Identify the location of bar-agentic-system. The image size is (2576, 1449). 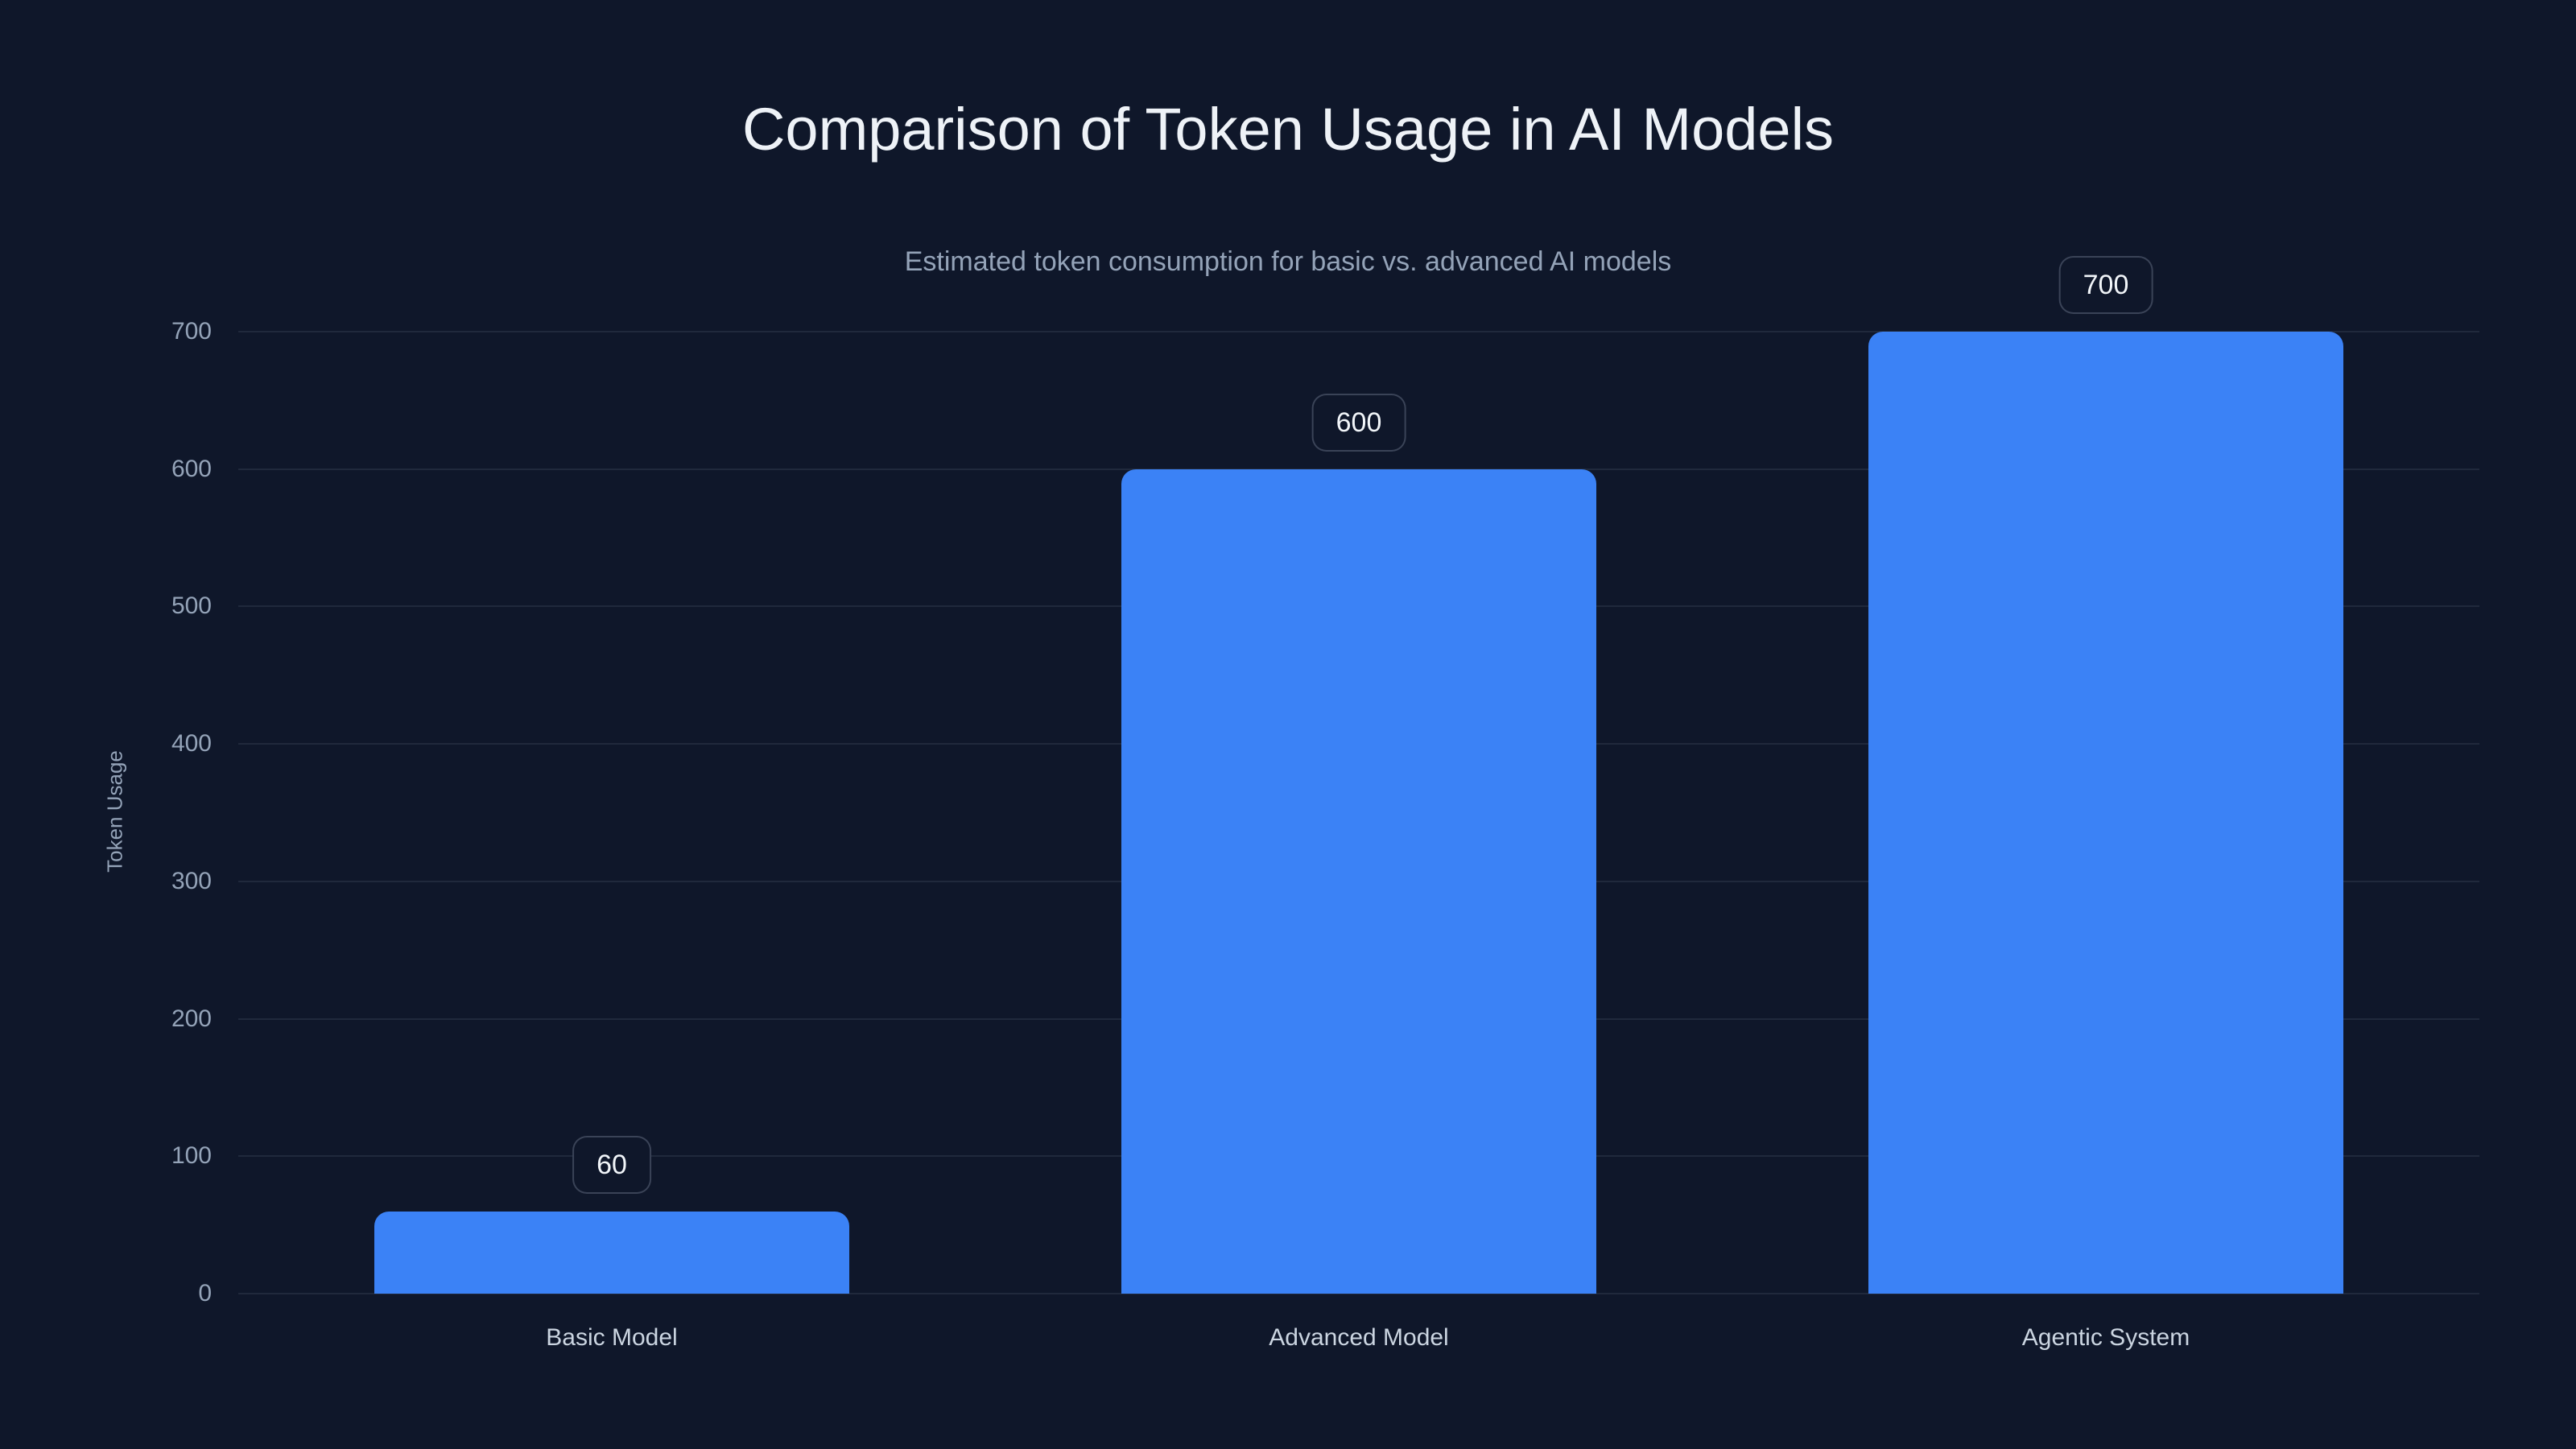
(2105, 813).